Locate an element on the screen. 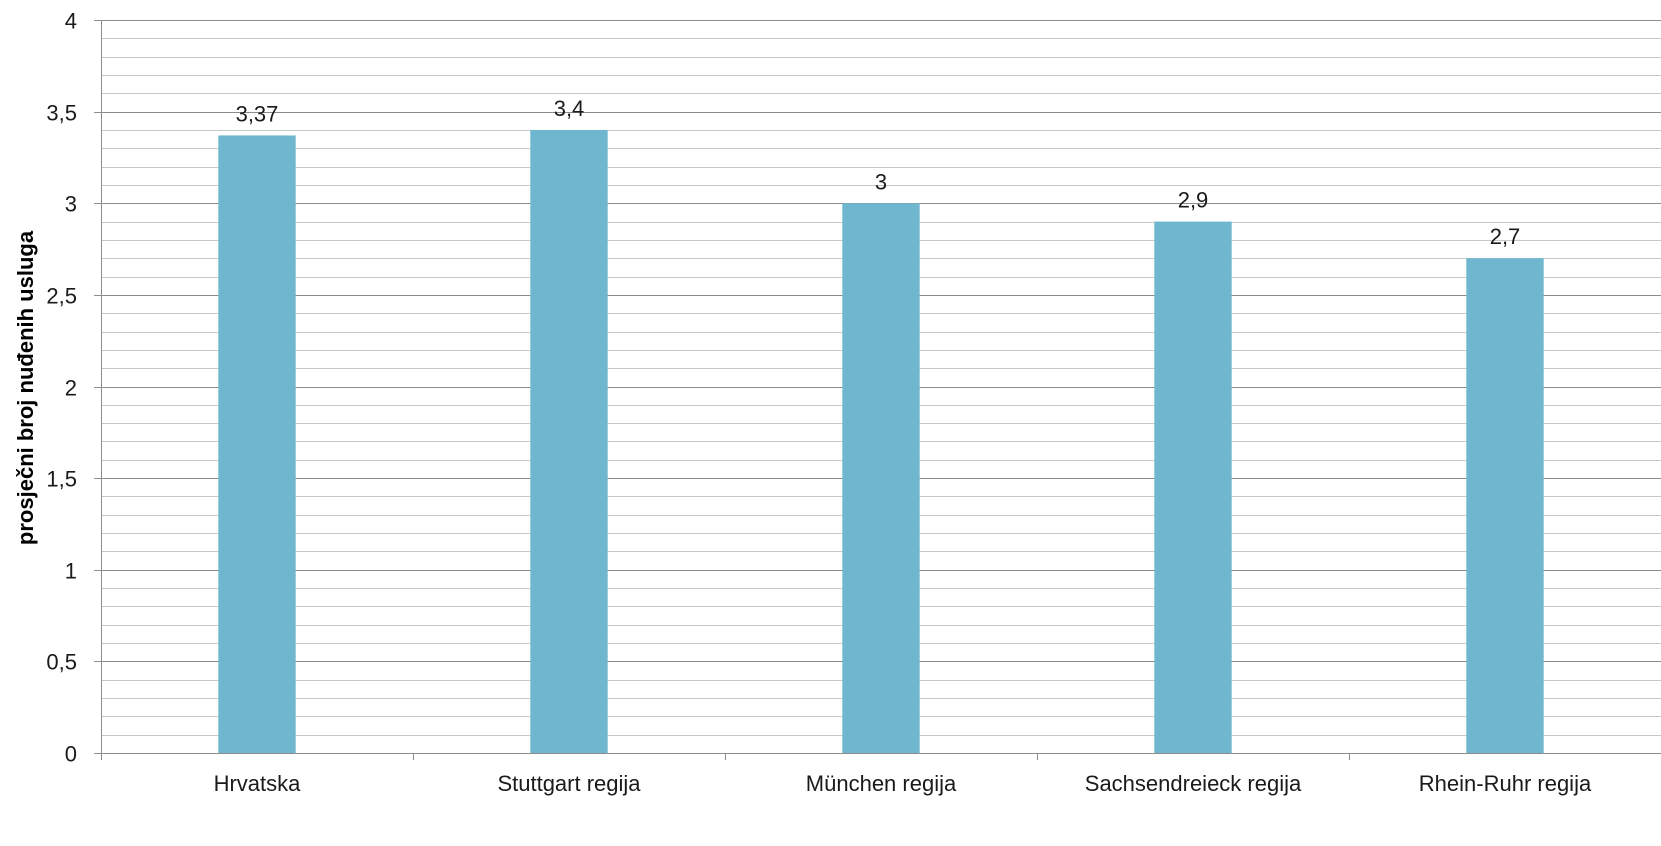 This screenshot has height=846, width=1661. bar-value-label: 3,4 is located at coordinates (569, 108).